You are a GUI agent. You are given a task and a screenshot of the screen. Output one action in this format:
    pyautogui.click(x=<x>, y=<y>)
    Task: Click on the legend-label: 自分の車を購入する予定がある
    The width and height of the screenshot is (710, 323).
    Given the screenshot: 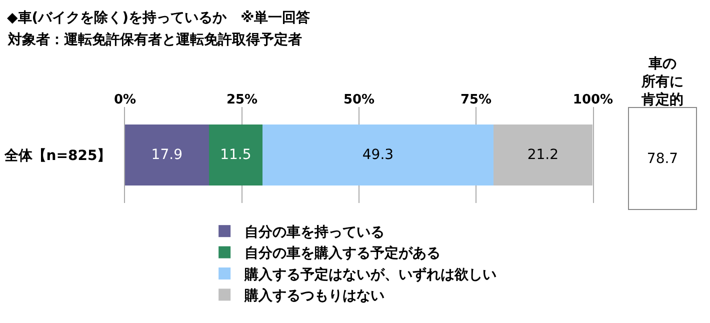 What is the action you would take?
    pyautogui.click(x=342, y=253)
    